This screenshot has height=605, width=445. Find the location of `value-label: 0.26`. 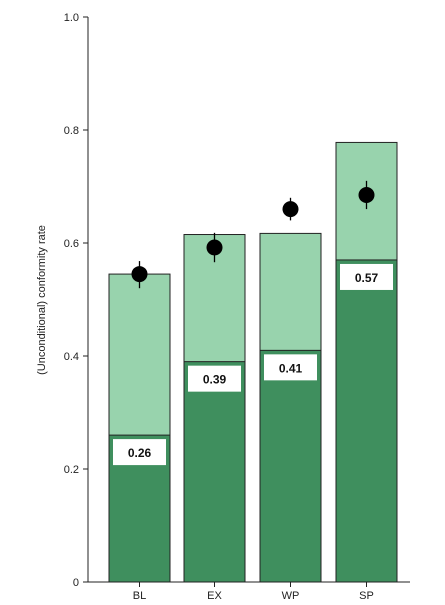

value-label: 0.26 is located at coordinates (140, 453).